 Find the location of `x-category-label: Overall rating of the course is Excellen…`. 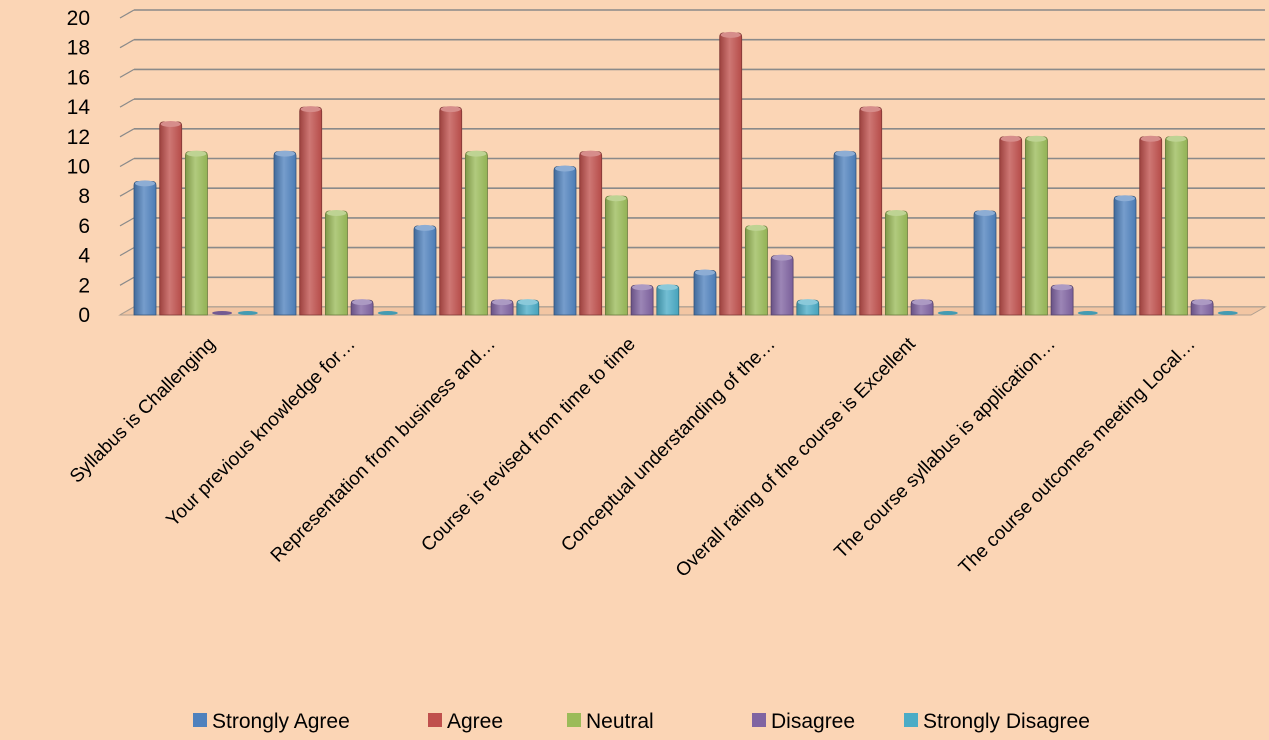

x-category-label: Overall rating of the course is Excellen… is located at coordinates (796, 457).